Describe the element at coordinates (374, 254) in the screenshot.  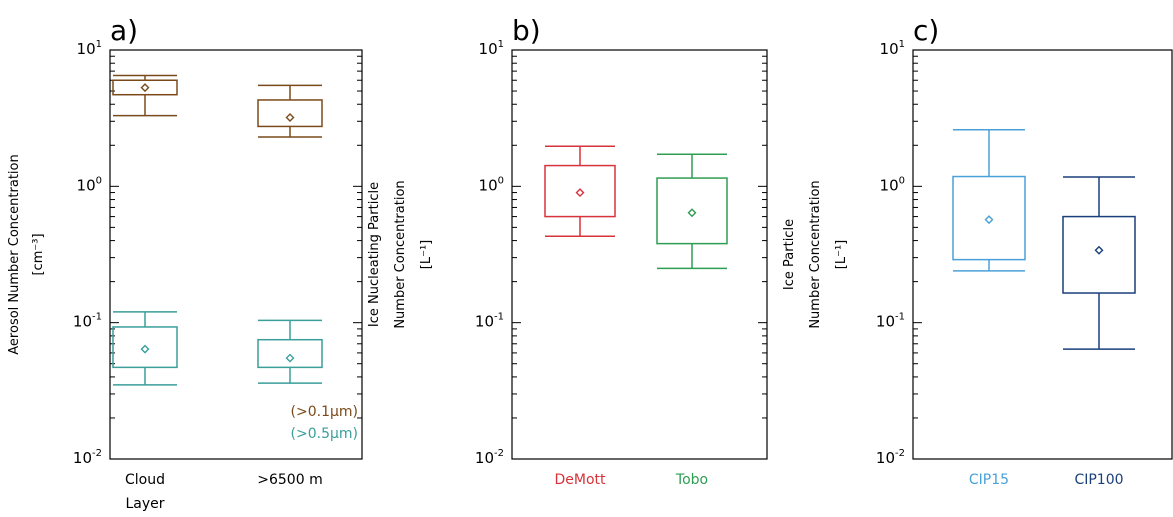
I see `y-axis-label: Ice Nucleating Particle` at that location.